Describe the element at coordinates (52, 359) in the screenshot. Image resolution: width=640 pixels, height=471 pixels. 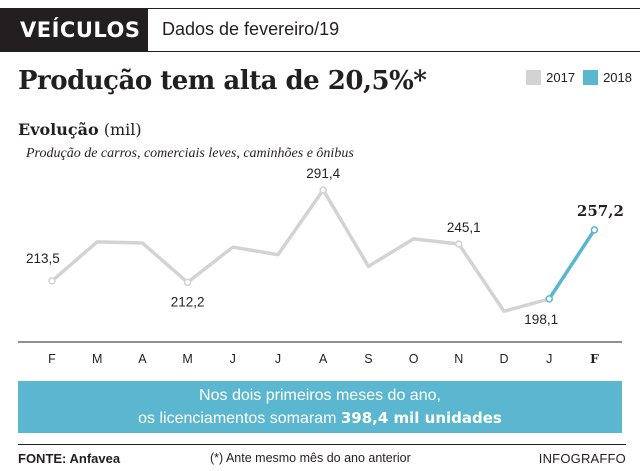
I see `x-tick-label-0: F` at that location.